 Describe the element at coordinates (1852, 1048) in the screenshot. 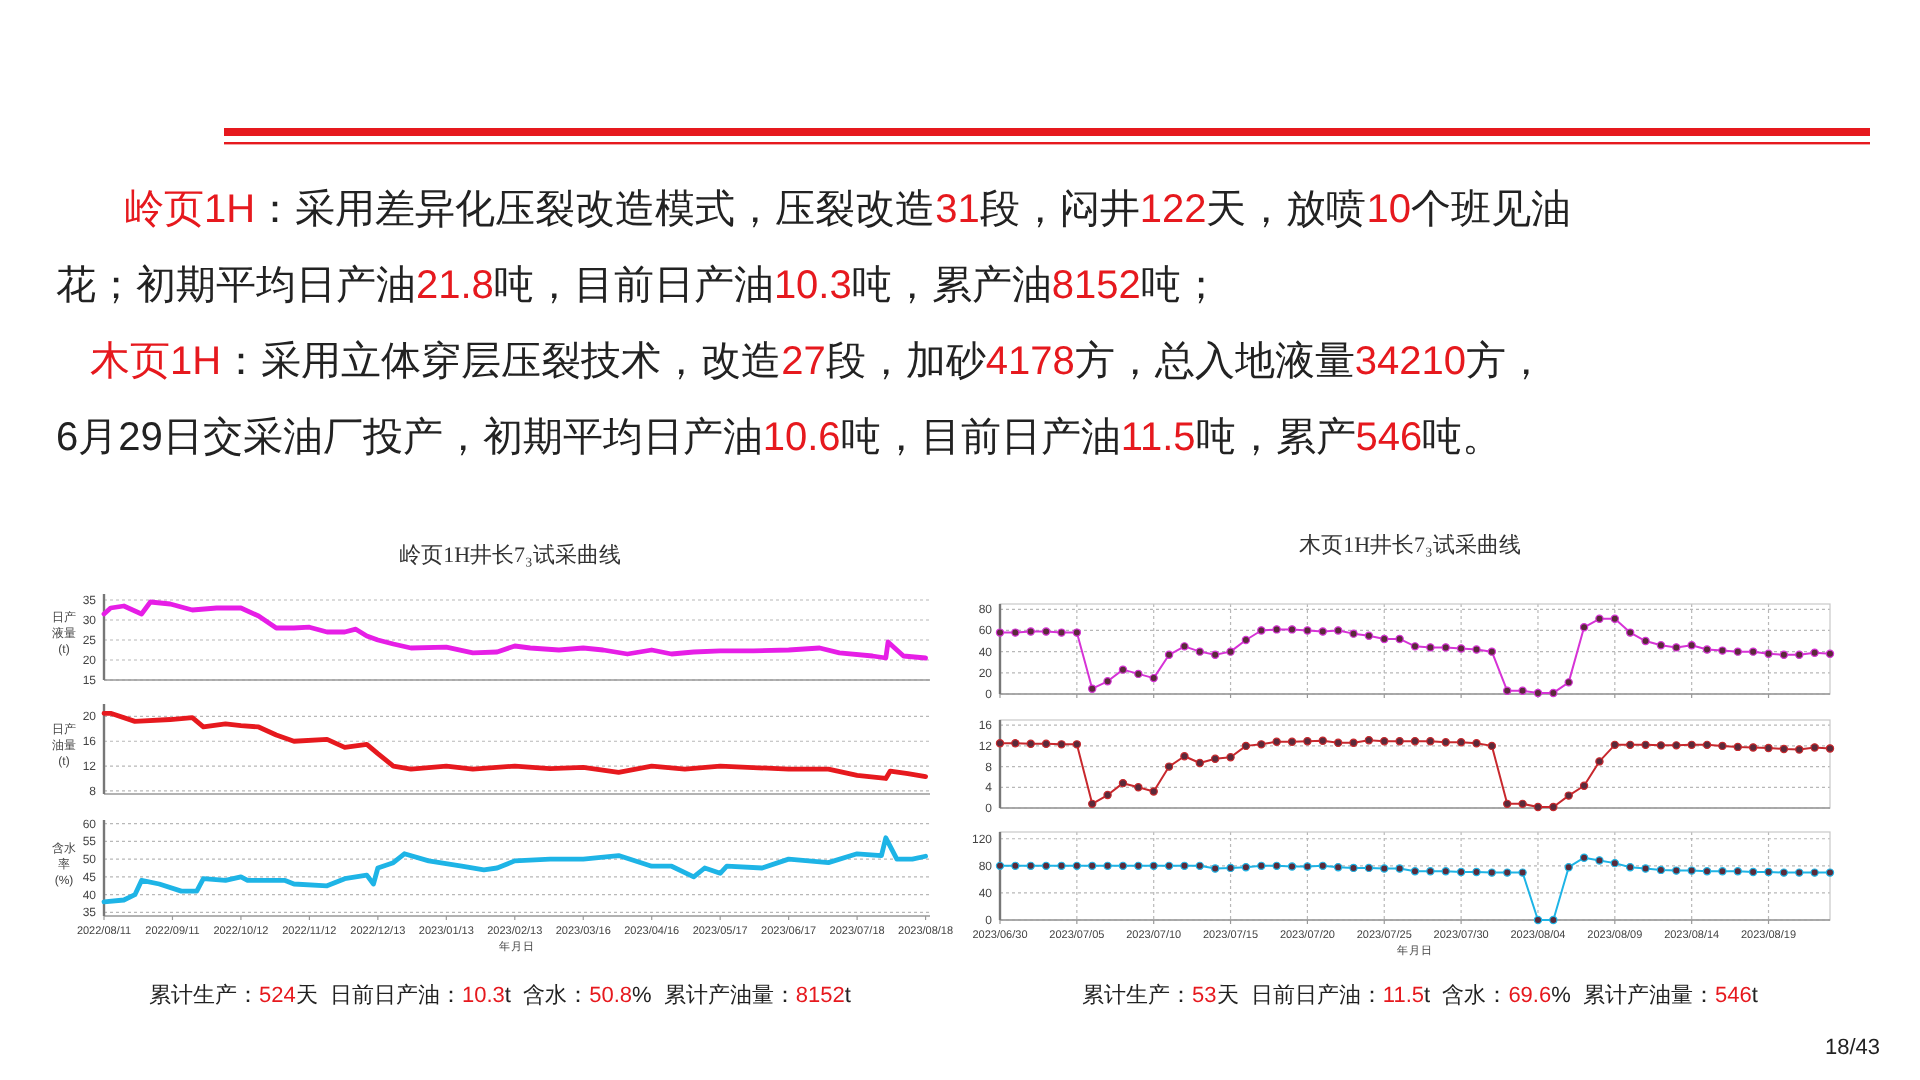

I see `annotation: 18/43` at that location.